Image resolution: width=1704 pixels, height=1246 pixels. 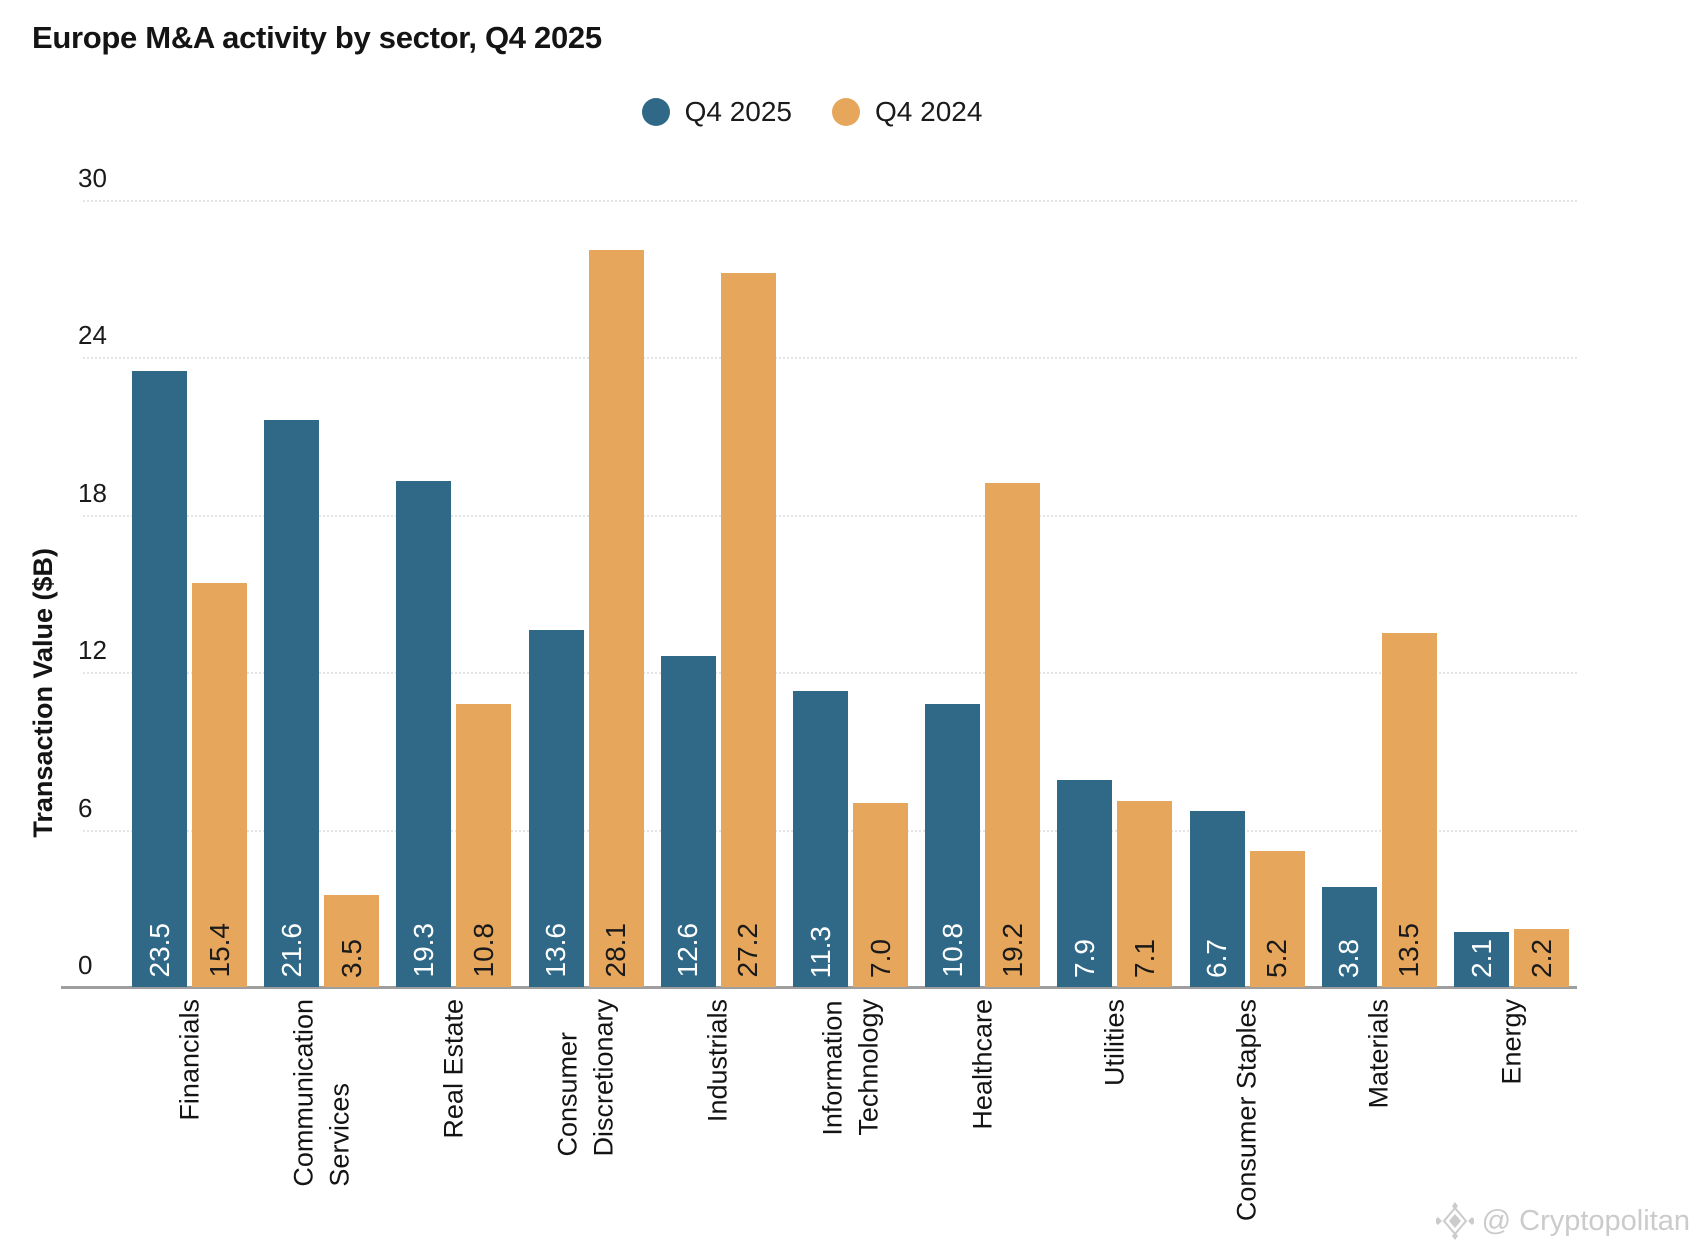 What do you see at coordinates (85, 807) in the screenshot?
I see `y-tick-label-6: 6` at bounding box center [85, 807].